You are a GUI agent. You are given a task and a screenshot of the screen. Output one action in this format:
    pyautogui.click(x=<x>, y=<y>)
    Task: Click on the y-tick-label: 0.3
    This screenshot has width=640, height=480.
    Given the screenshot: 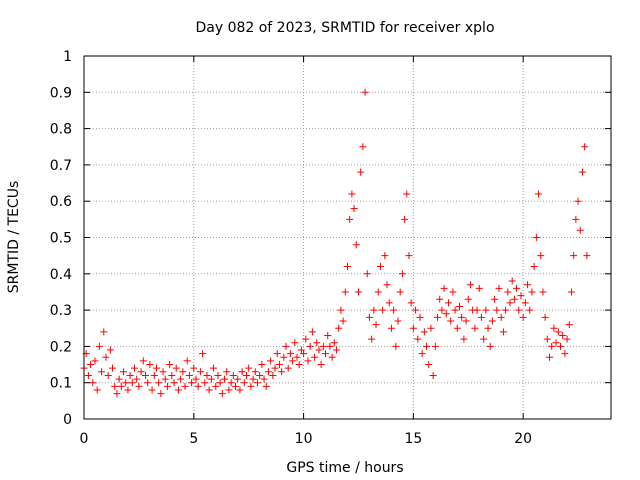 What is the action you would take?
    pyautogui.click(x=61, y=311)
    